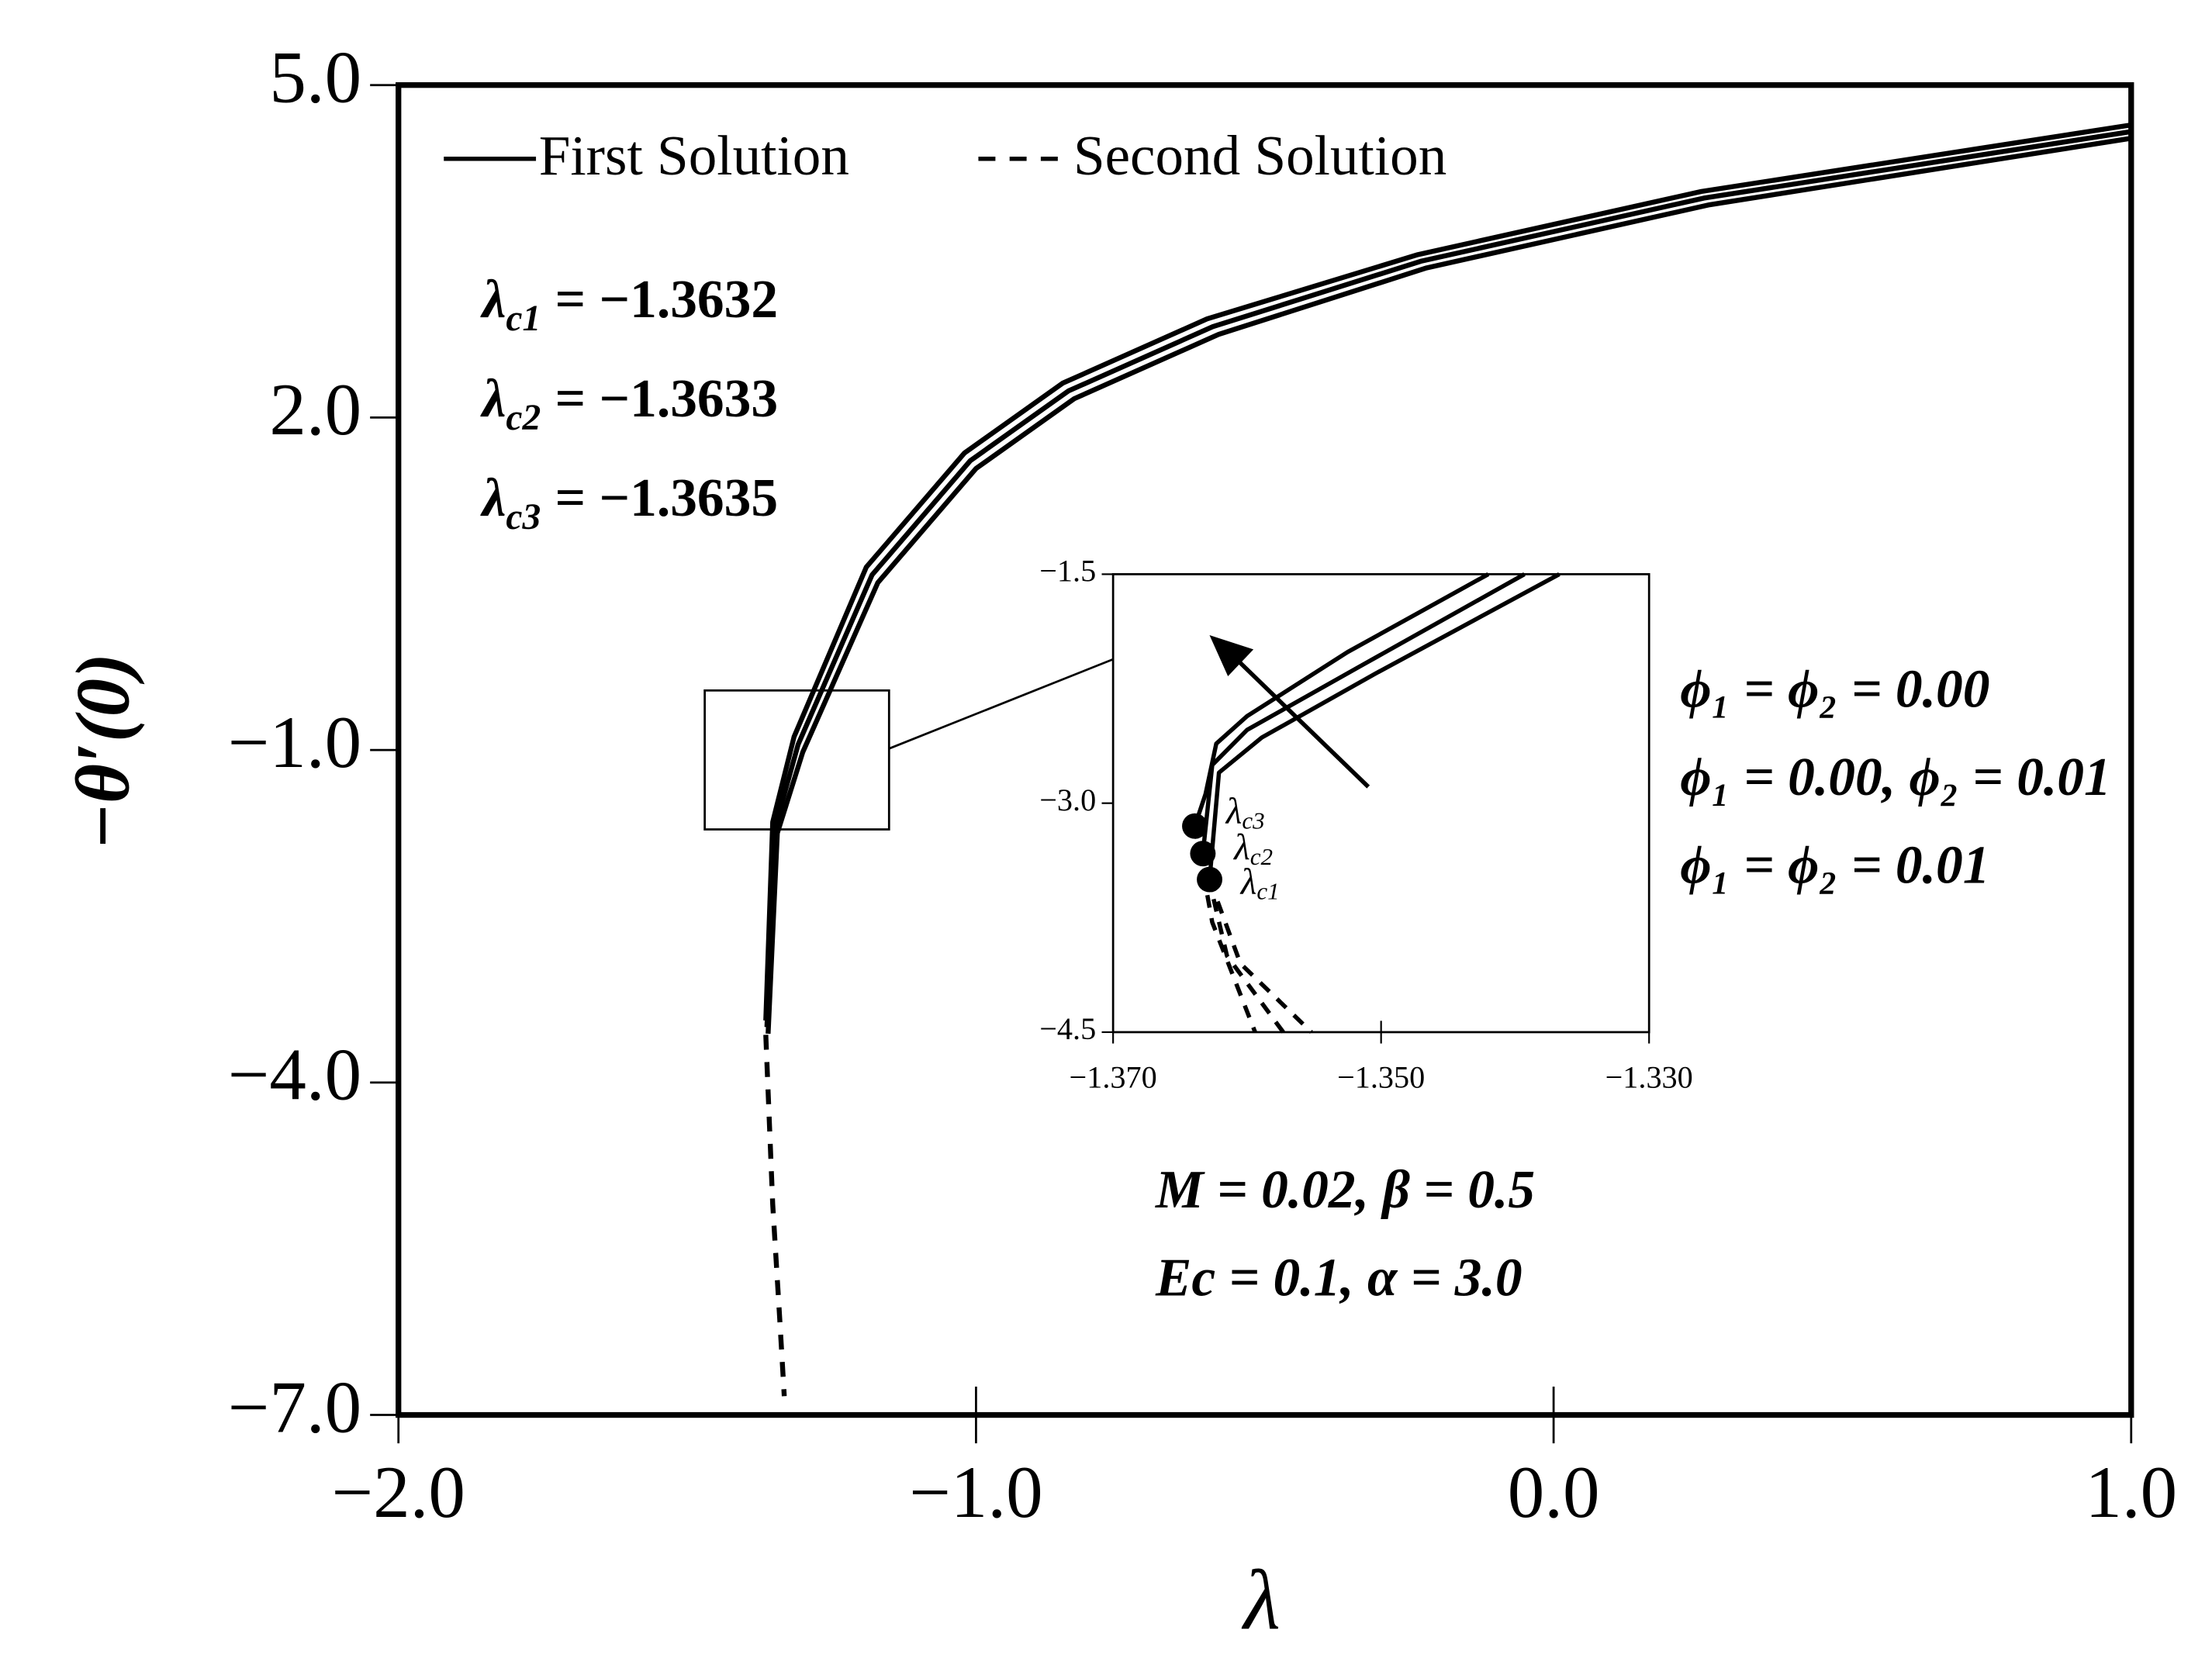  What do you see at coordinates (667, 498) in the screenshot?
I see `critical-text: = −1.3635` at bounding box center [667, 498].